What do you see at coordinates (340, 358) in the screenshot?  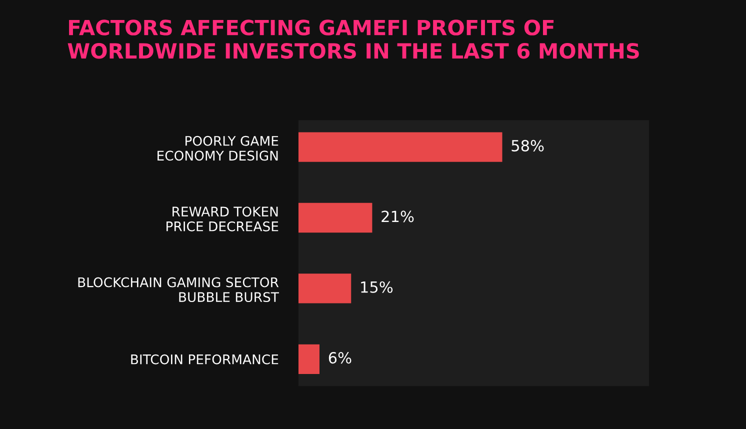 I see `data-label: 6%` at bounding box center [340, 358].